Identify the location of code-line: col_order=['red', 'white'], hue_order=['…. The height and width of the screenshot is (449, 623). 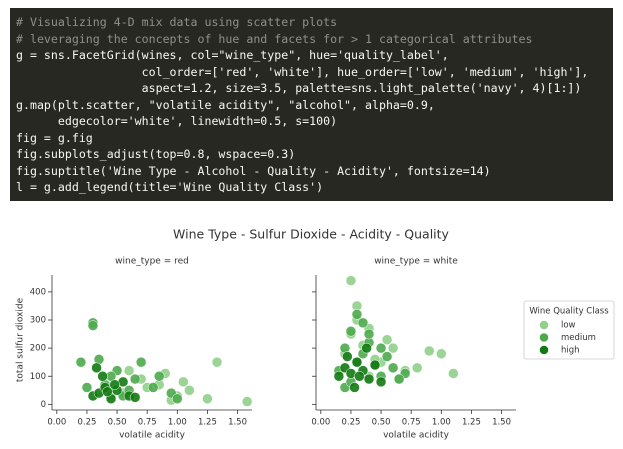
(302, 71).